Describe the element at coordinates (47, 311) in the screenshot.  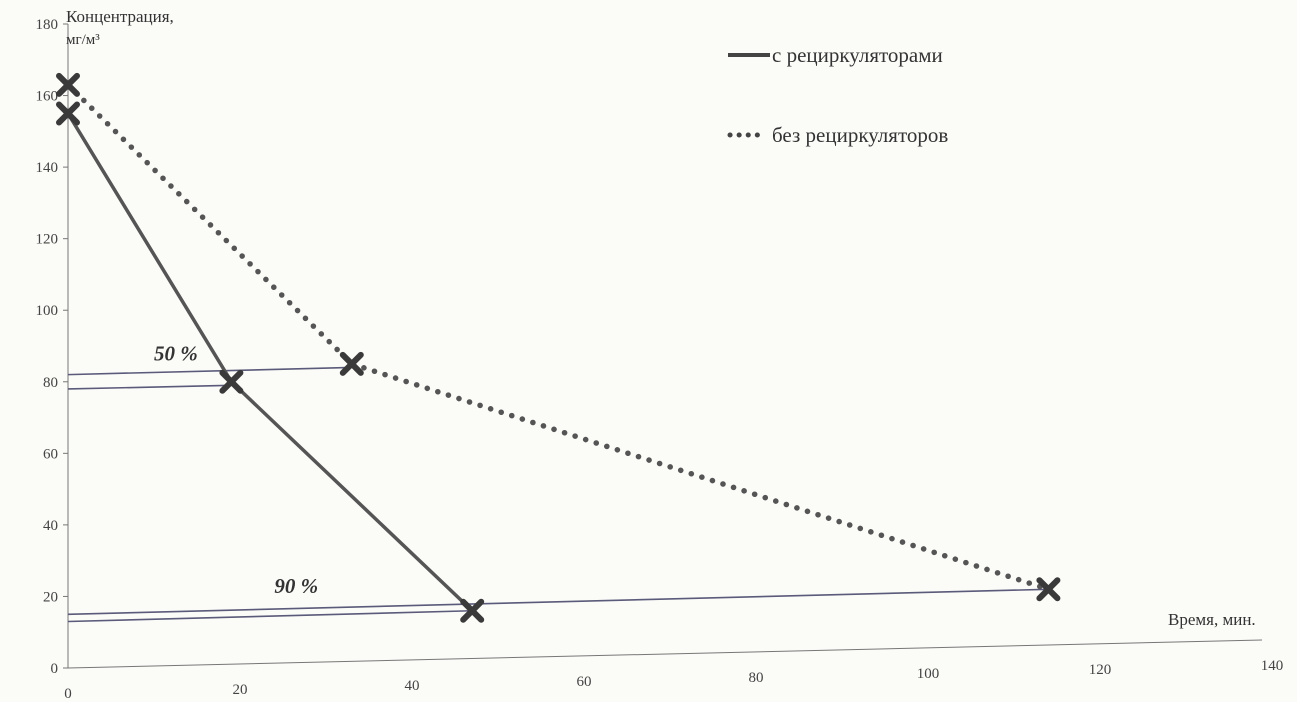
I see `y-tick-label: 100` at that location.